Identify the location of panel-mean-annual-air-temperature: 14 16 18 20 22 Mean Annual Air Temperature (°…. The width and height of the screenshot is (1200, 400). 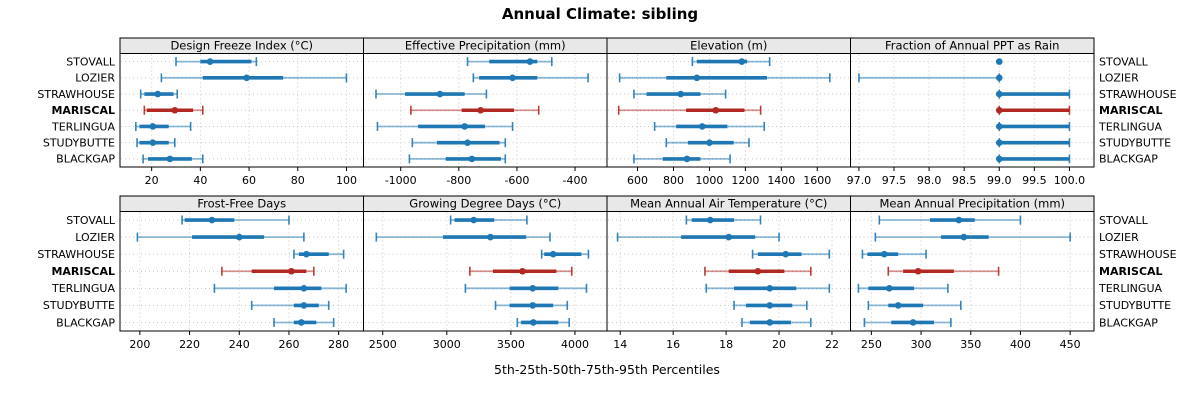
(728, 273).